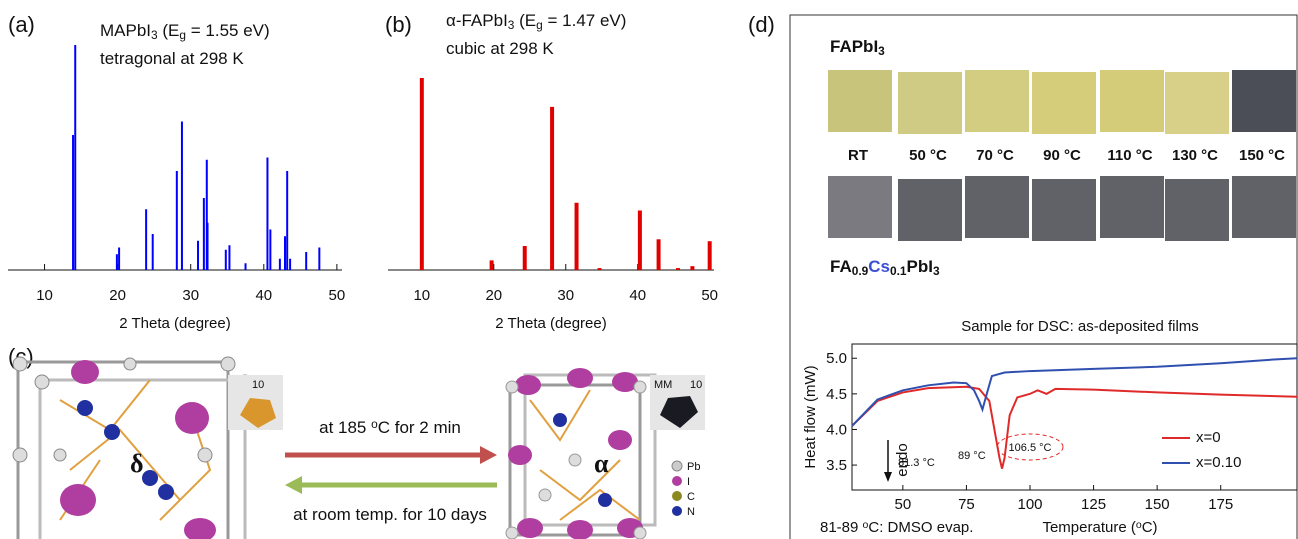  What do you see at coordinates (477, 20) in the screenshot?
I see `text-part: α-FAPbI` at bounding box center [477, 20].